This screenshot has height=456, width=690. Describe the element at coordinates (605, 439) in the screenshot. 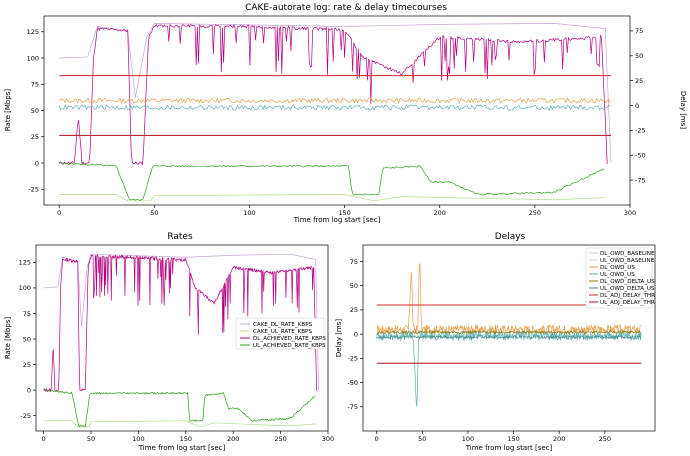

I see `delays-x-tick-label: 250` at that location.